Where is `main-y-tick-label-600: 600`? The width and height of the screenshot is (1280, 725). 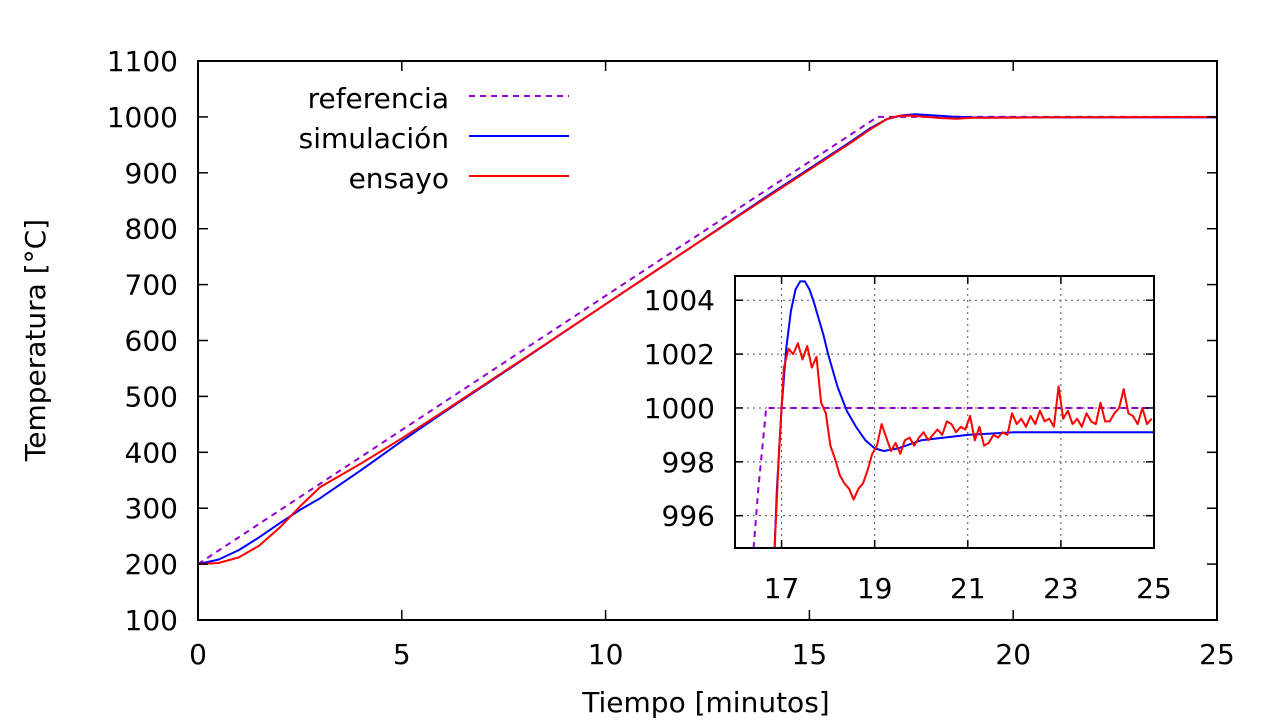
main-y-tick-label-600: 600 is located at coordinates (151, 341).